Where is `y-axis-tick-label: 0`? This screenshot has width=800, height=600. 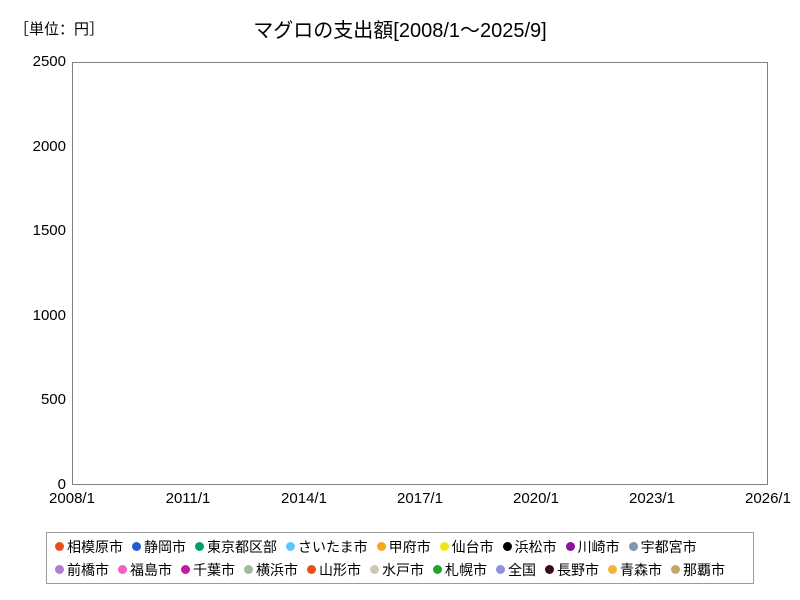
y-axis-tick-label: 0 is located at coordinates (61, 484).